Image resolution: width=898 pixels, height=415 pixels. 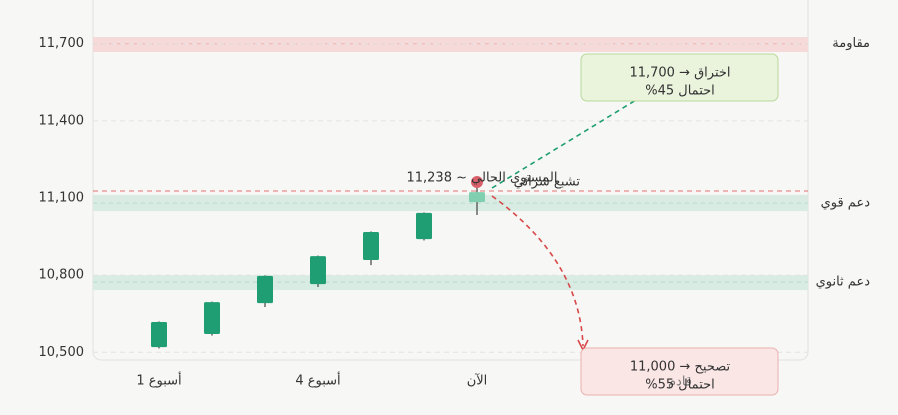 I want to click on y-tick-label: 10,800, so click(x=62, y=275).